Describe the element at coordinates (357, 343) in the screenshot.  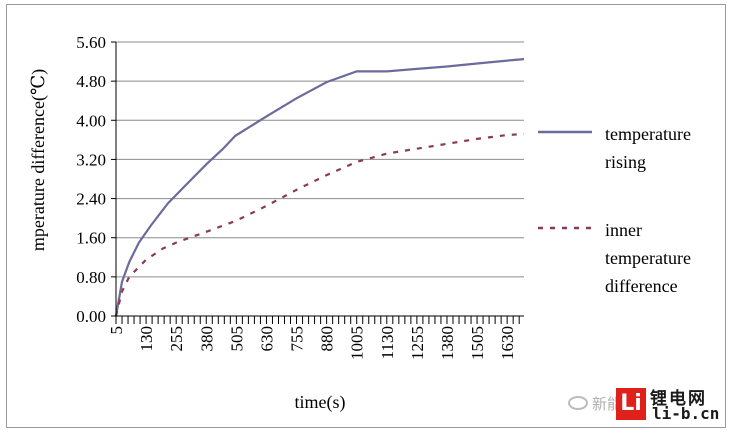
I see `x-tick-label: 1005` at that location.